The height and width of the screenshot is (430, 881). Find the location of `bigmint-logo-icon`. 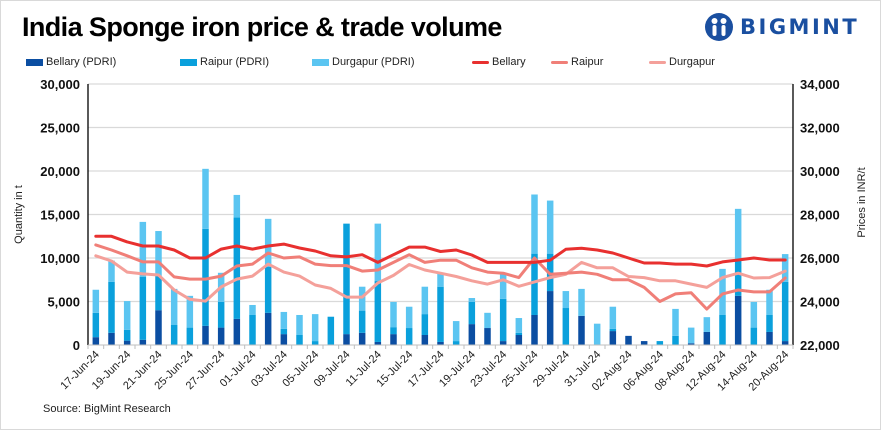

bigmint-logo-icon is located at coordinates (719, 27).